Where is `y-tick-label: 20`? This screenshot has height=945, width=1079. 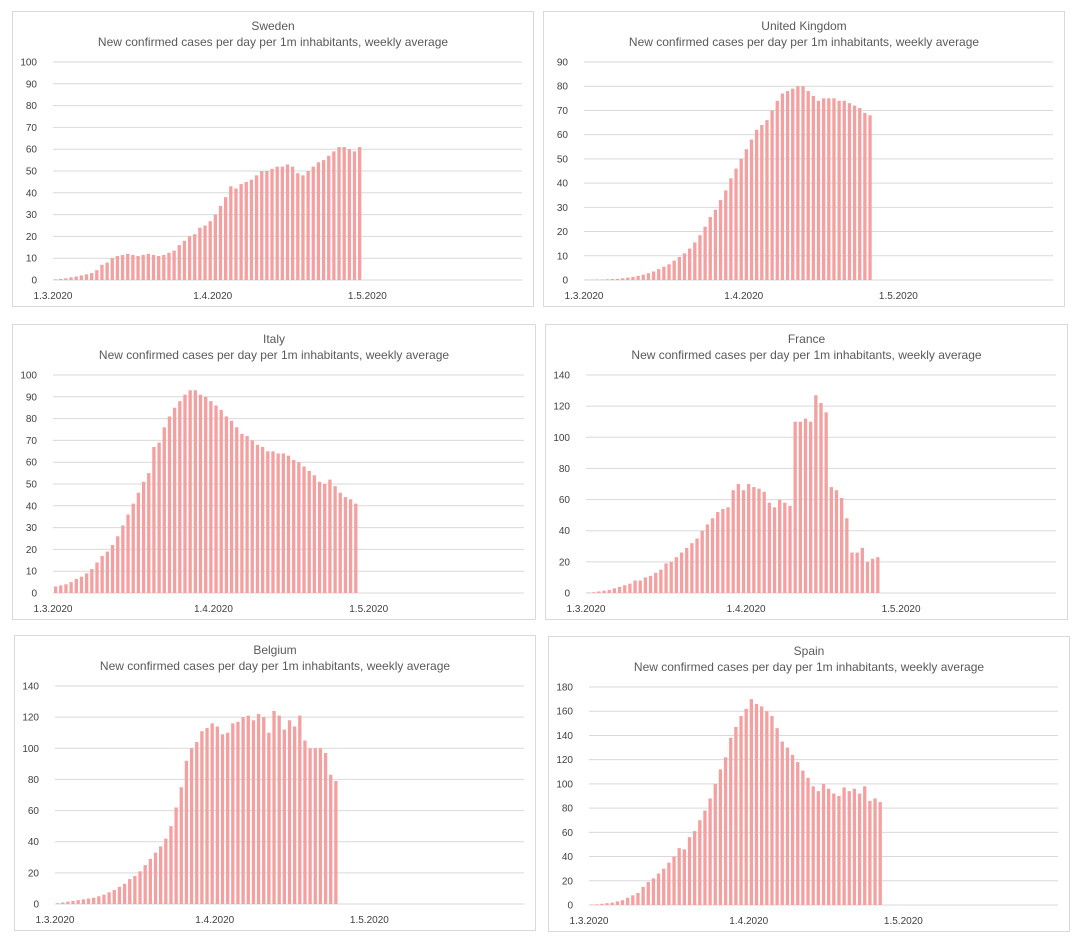 y-tick-label: 20 is located at coordinates (32, 237).